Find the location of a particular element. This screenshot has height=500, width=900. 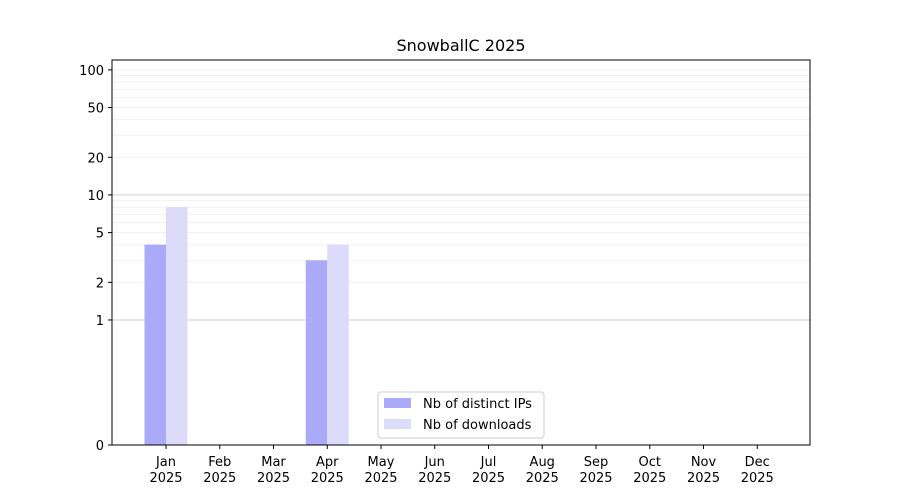

x-tick-label-line: Feb is located at coordinates (219, 462).